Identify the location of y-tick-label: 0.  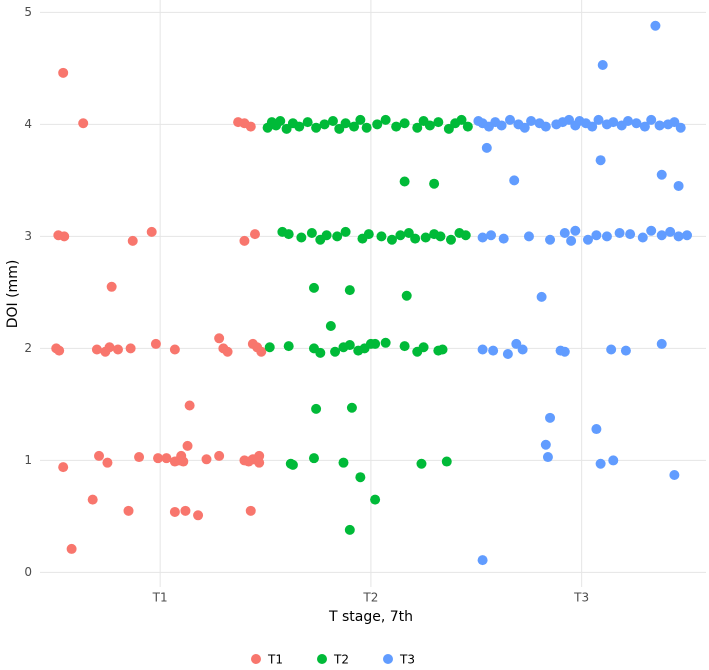
(28, 572).